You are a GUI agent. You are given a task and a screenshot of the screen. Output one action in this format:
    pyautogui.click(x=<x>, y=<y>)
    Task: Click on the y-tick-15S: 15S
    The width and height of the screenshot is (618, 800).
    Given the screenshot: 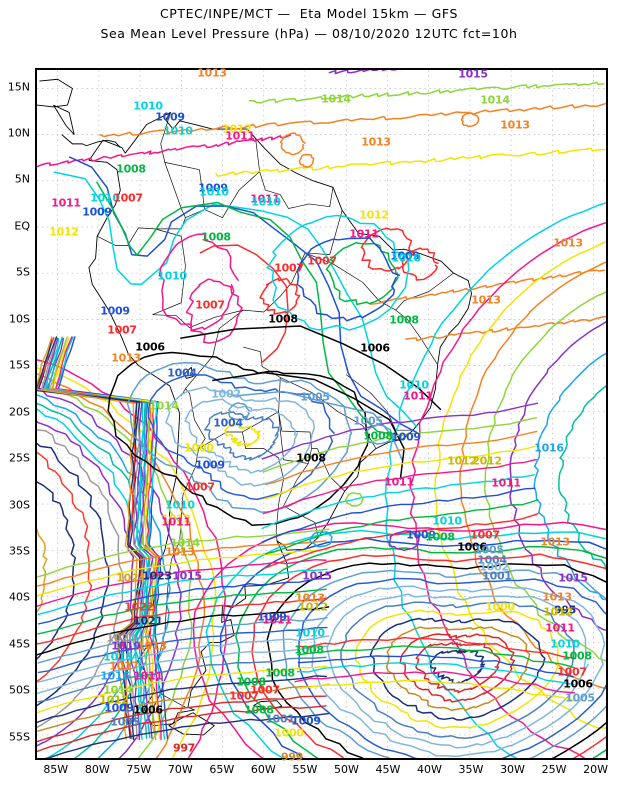 What is the action you would take?
    pyautogui.click(x=19, y=365)
    